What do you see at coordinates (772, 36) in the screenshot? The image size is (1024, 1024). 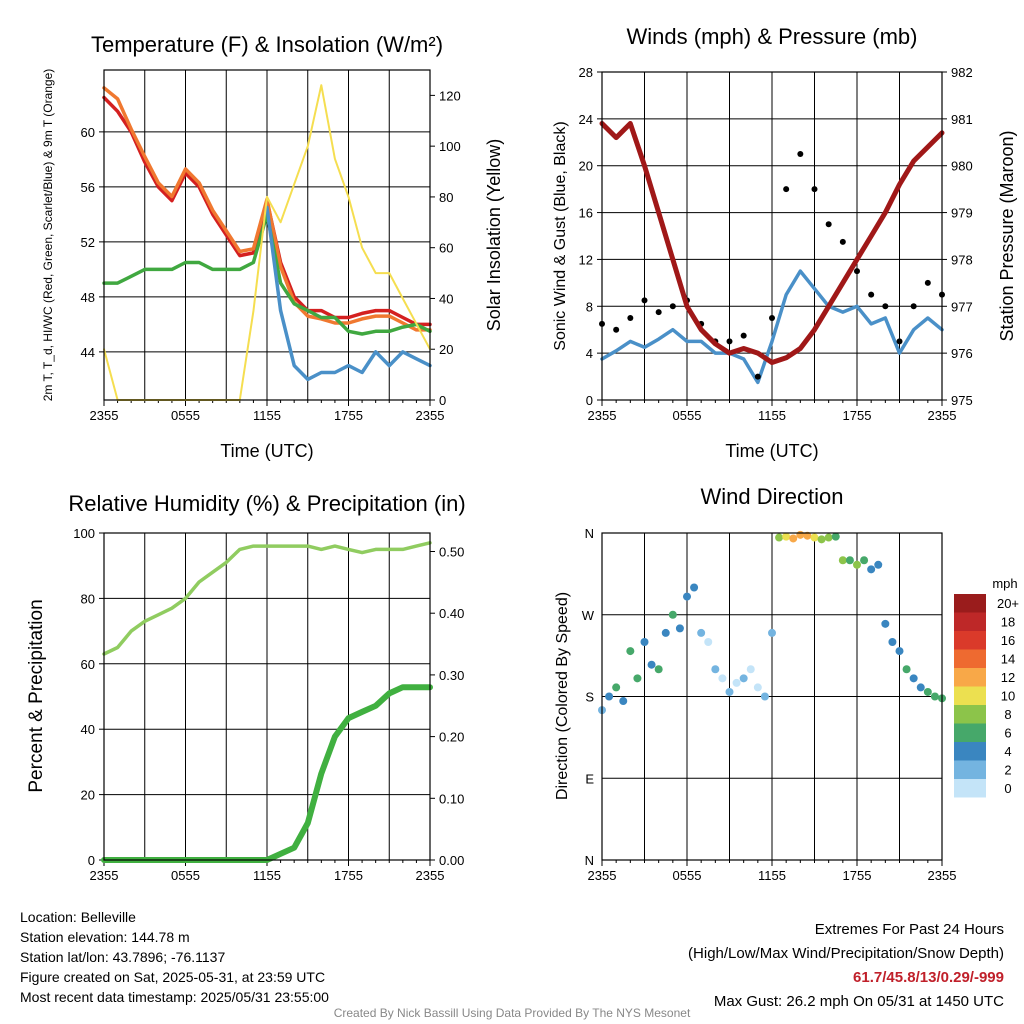 I see `panel-title: Winds (mph) & Pressure (mb)` at bounding box center [772, 36].